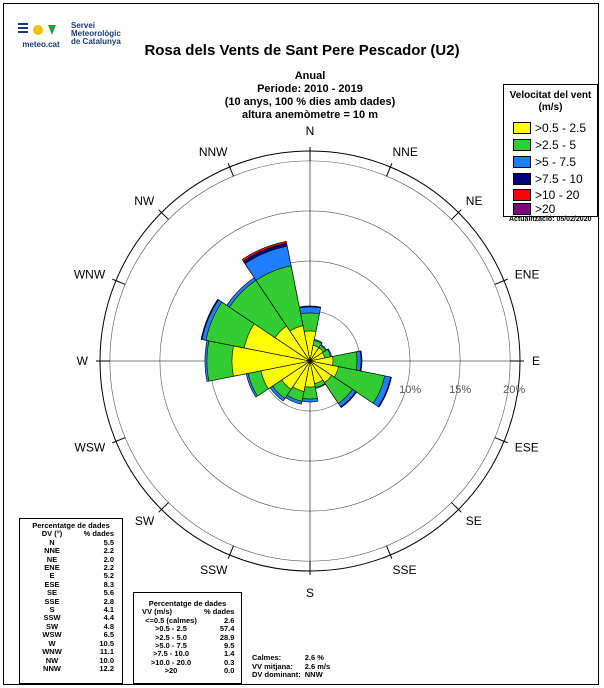 This screenshot has height=688, width=604. Describe the element at coordinates (474, 521) in the screenshot. I see `direction-label-SE: SE` at that location.